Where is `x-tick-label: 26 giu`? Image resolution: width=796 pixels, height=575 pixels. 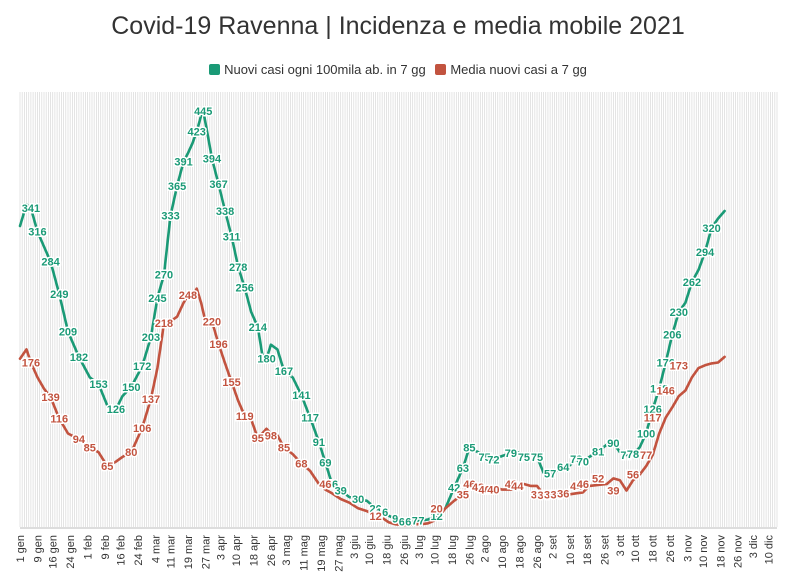 x-tick-label: 26 giu is located at coordinates (405, 550).